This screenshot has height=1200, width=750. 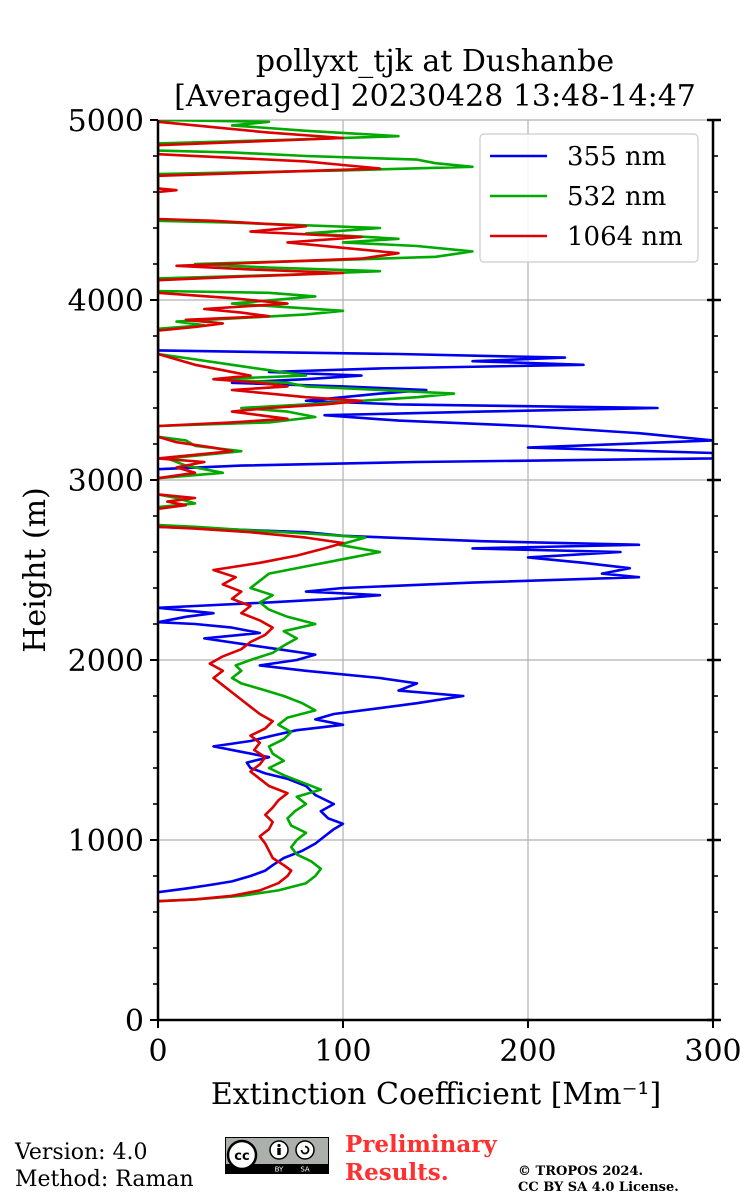 I want to click on legend-box, so click(x=589, y=198).